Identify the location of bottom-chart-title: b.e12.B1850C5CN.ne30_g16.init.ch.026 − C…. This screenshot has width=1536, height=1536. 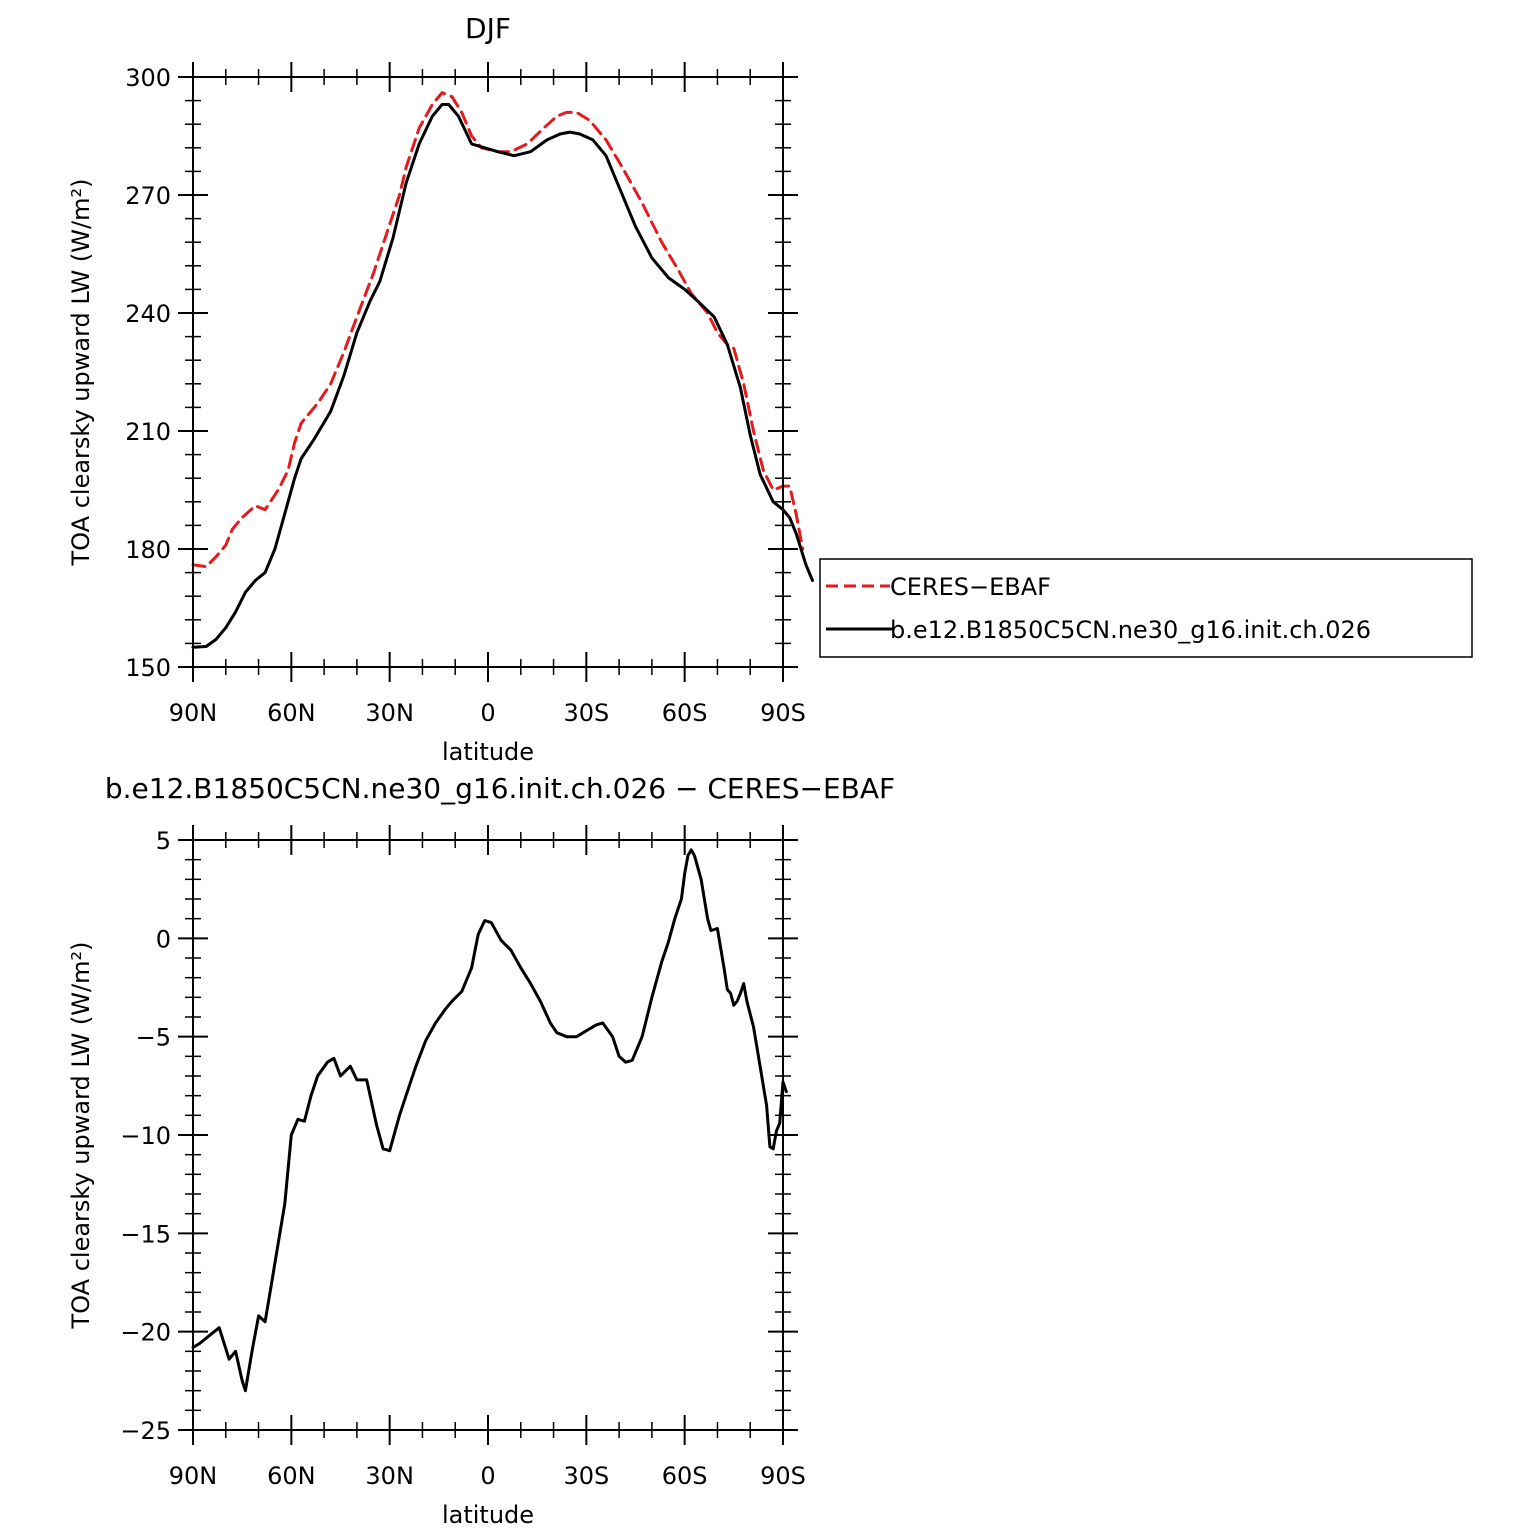
(500, 788).